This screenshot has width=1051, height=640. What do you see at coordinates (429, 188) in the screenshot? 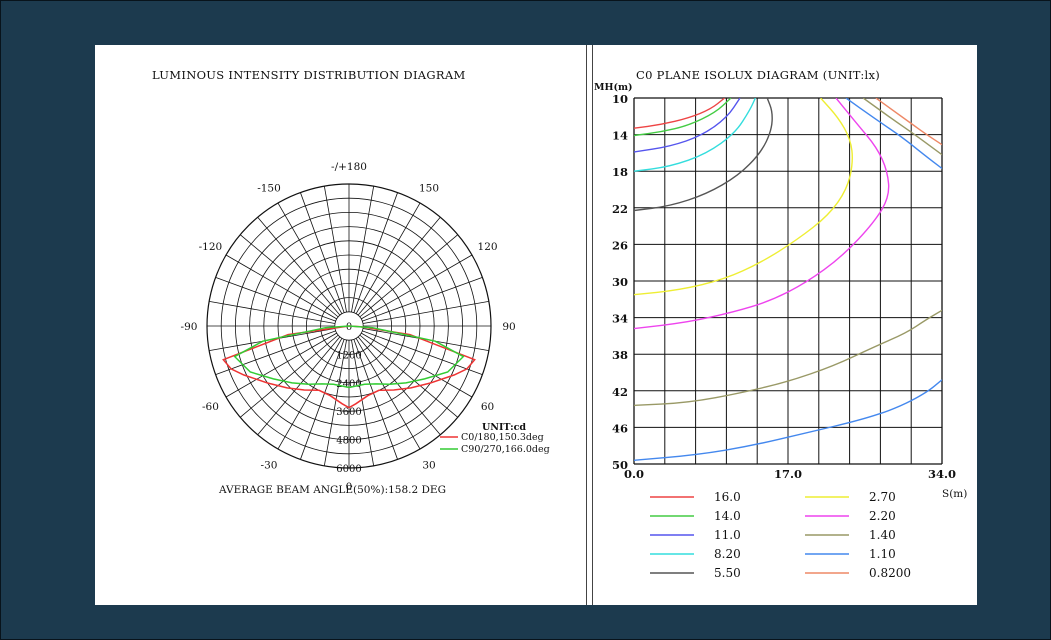
I see `polar-angle-label: 150` at bounding box center [429, 188].